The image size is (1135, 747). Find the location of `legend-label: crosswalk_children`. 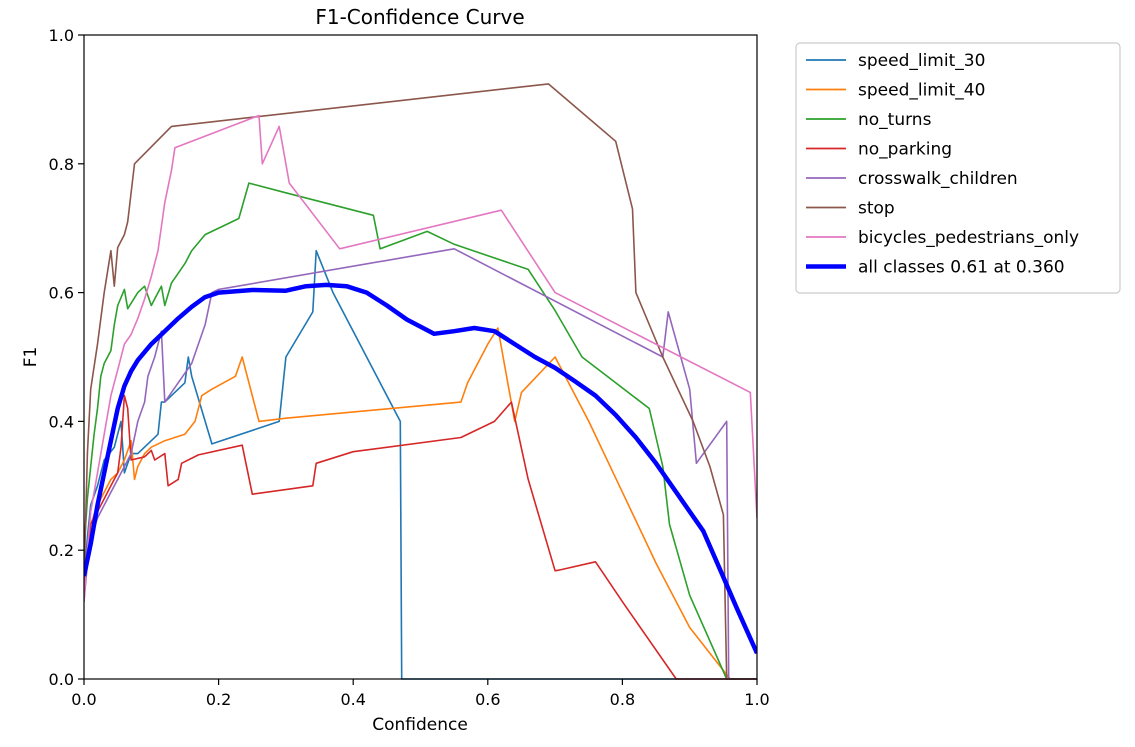

legend-label: crosswalk_children is located at coordinates (938, 179).